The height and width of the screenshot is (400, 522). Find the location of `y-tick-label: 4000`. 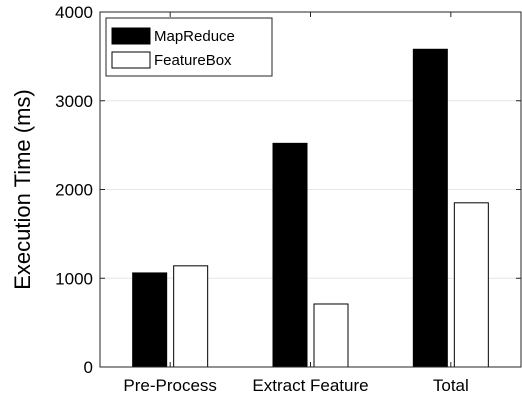

y-tick-label: 4000 is located at coordinates (74, 12).